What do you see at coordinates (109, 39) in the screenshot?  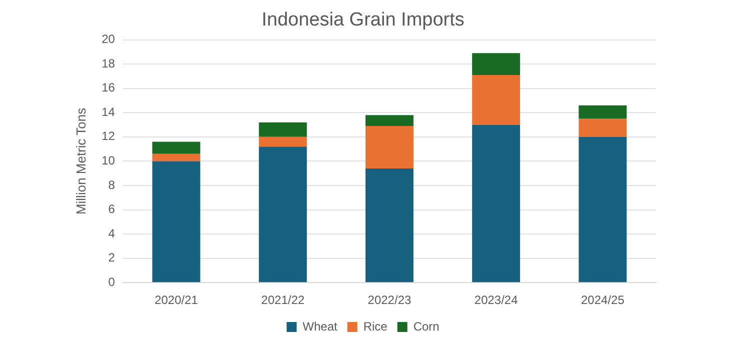 I see `y-tick-label: 20` at bounding box center [109, 39].